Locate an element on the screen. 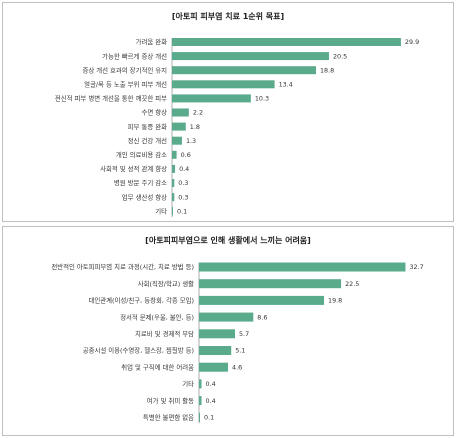 The height and width of the screenshot is (438, 457). category-label: 얼굴/목 등 노출 부위 피부 개선 is located at coordinates (125, 84).